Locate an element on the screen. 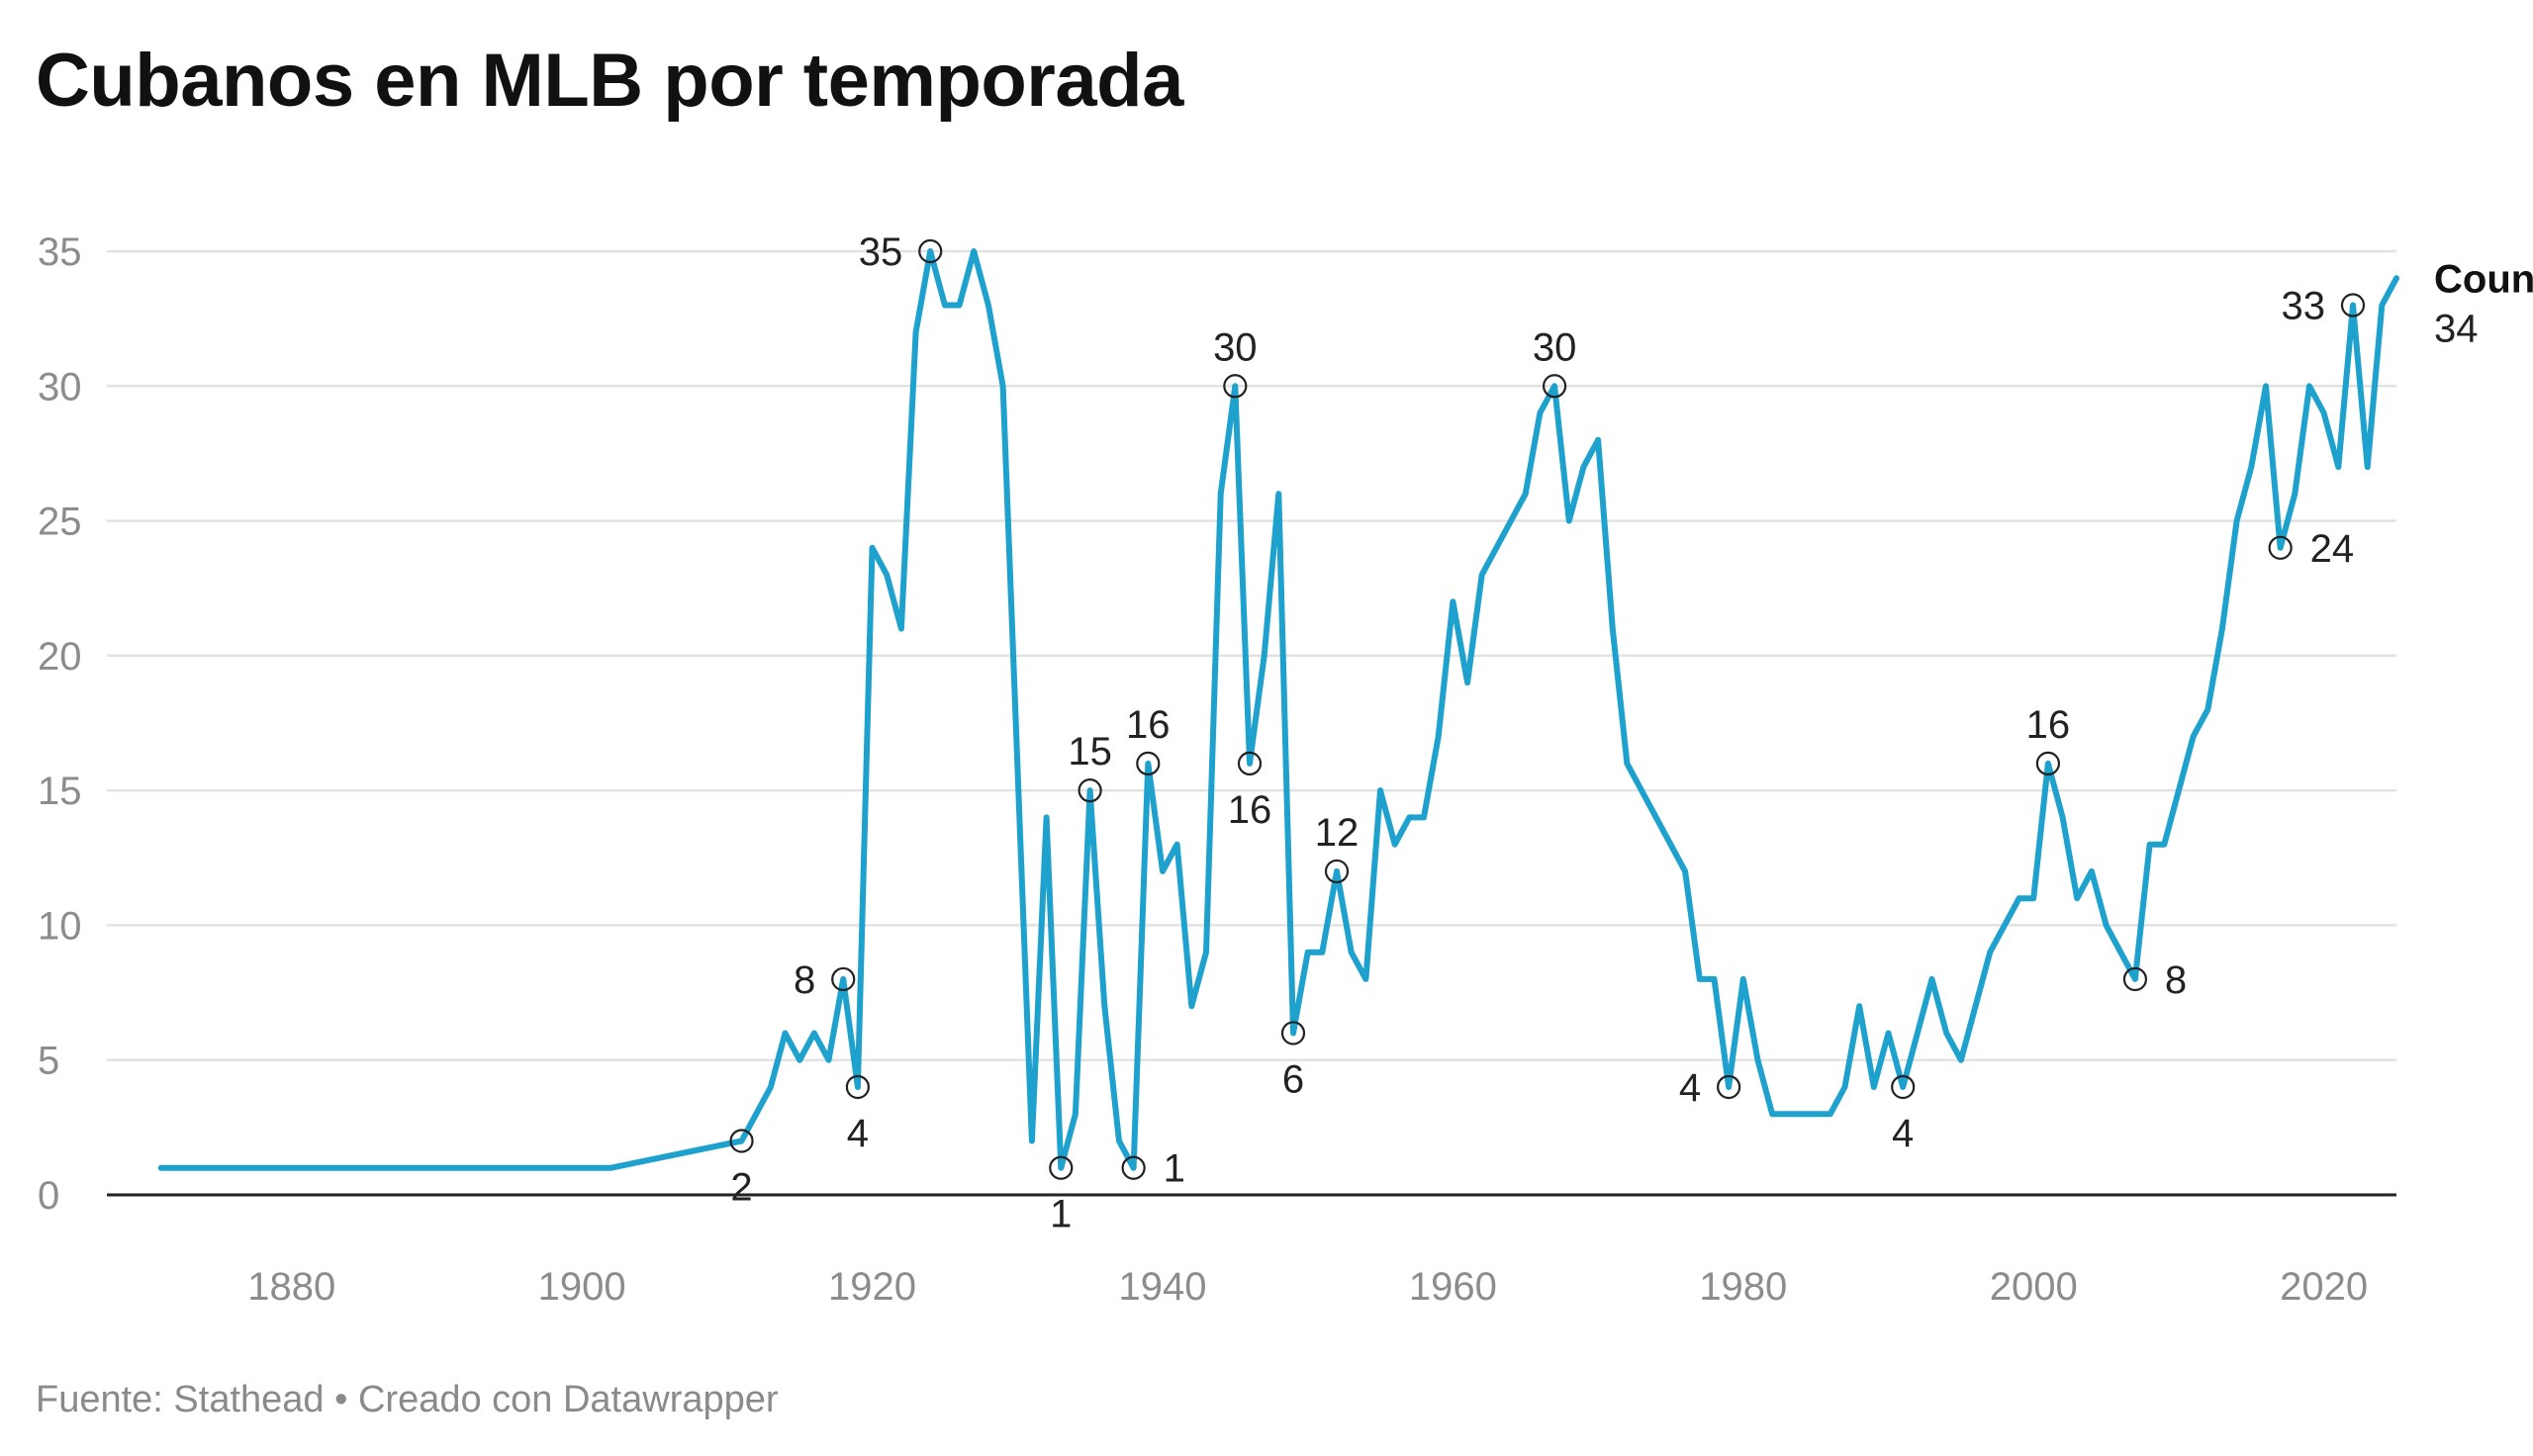 The height and width of the screenshot is (1456, 2533). x-tick-label: 1940 is located at coordinates (1162, 1287).